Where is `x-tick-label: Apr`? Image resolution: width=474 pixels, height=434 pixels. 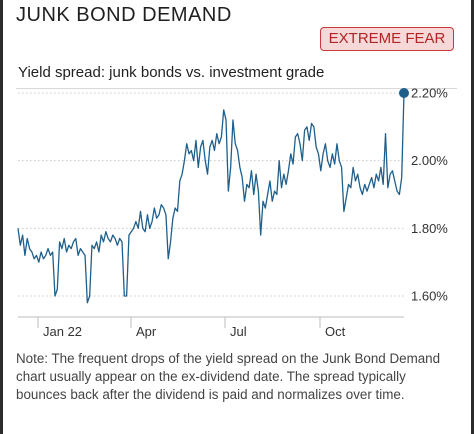
x-tick-label: Apr is located at coordinates (146, 331).